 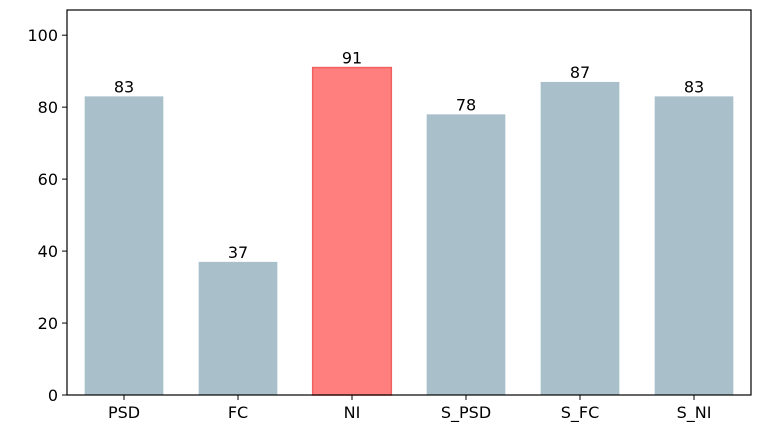 I want to click on x-tick-label: S_FC, so click(x=580, y=413).